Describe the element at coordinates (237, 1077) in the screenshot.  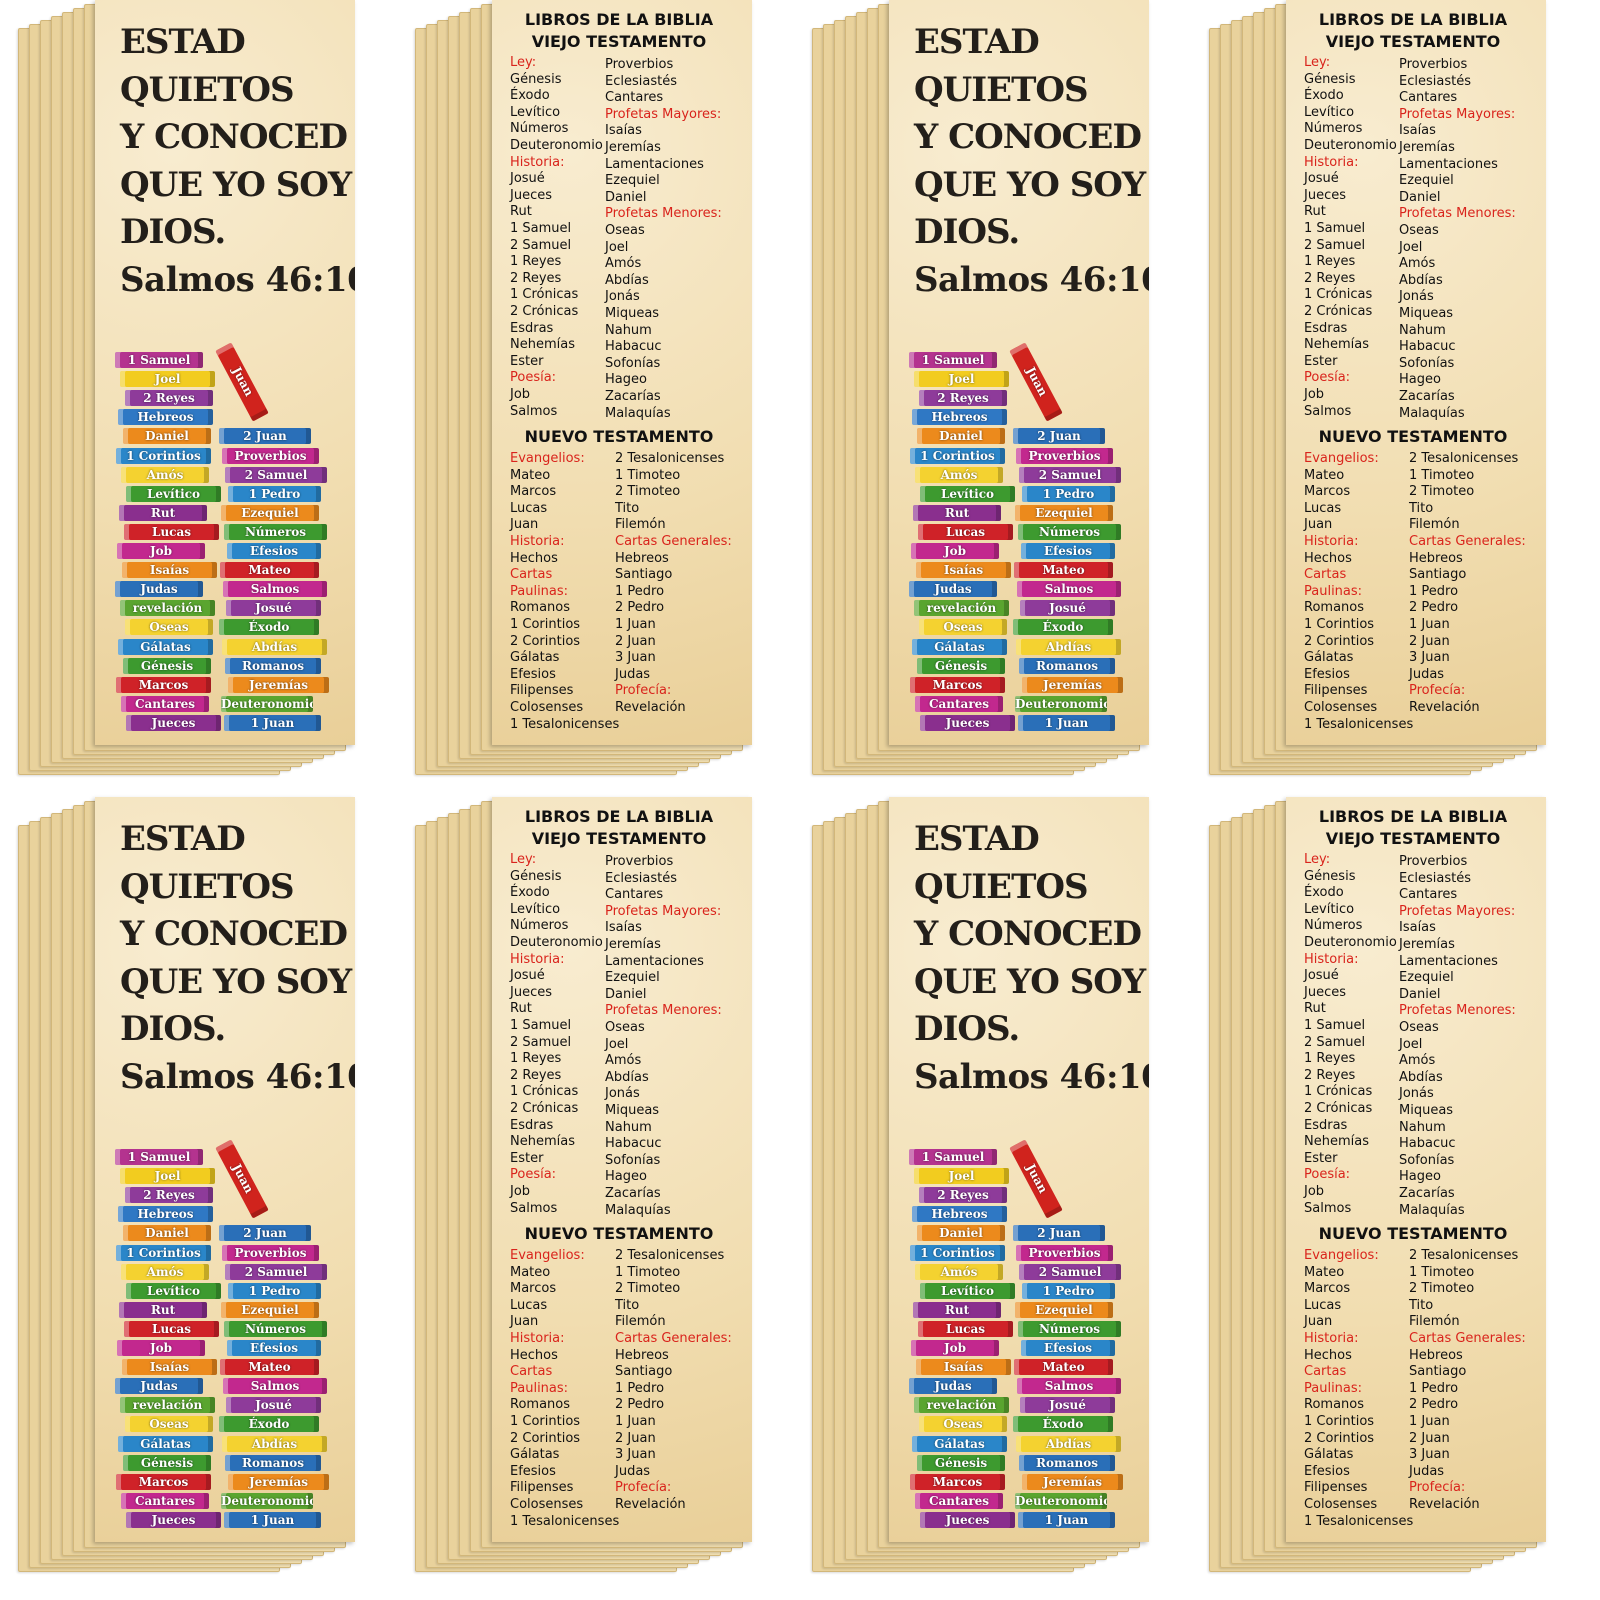
I see `verse-reference: Salmos 46:10` at that location.